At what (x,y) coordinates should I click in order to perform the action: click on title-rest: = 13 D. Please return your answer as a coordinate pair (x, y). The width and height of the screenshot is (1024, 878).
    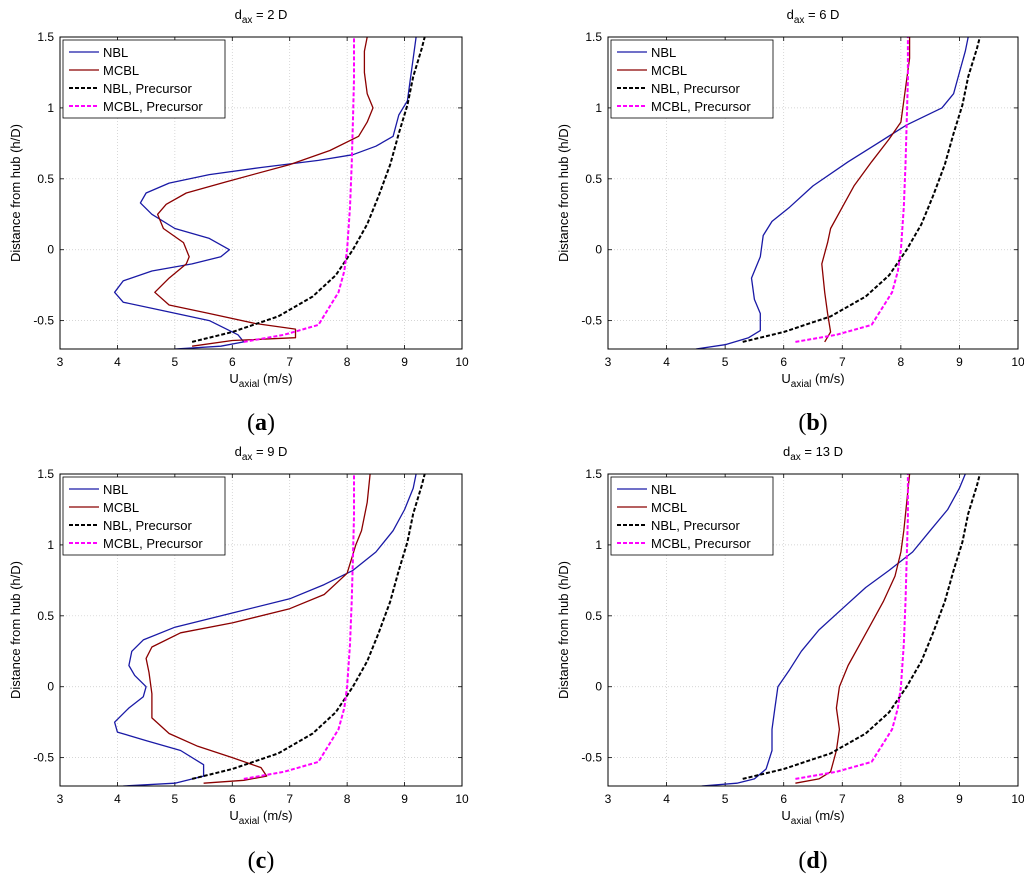
    Looking at the image, I should click on (822, 451).